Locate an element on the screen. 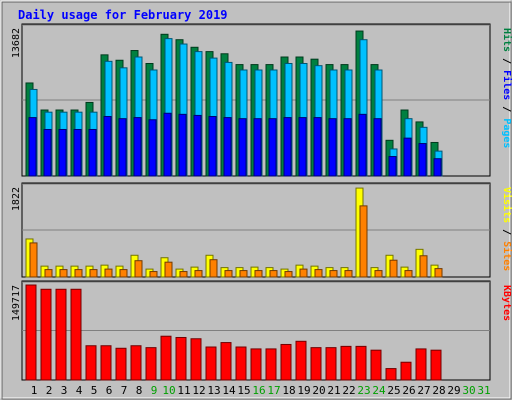  x-tick-label-day-10: 10 is located at coordinates (168, 390).